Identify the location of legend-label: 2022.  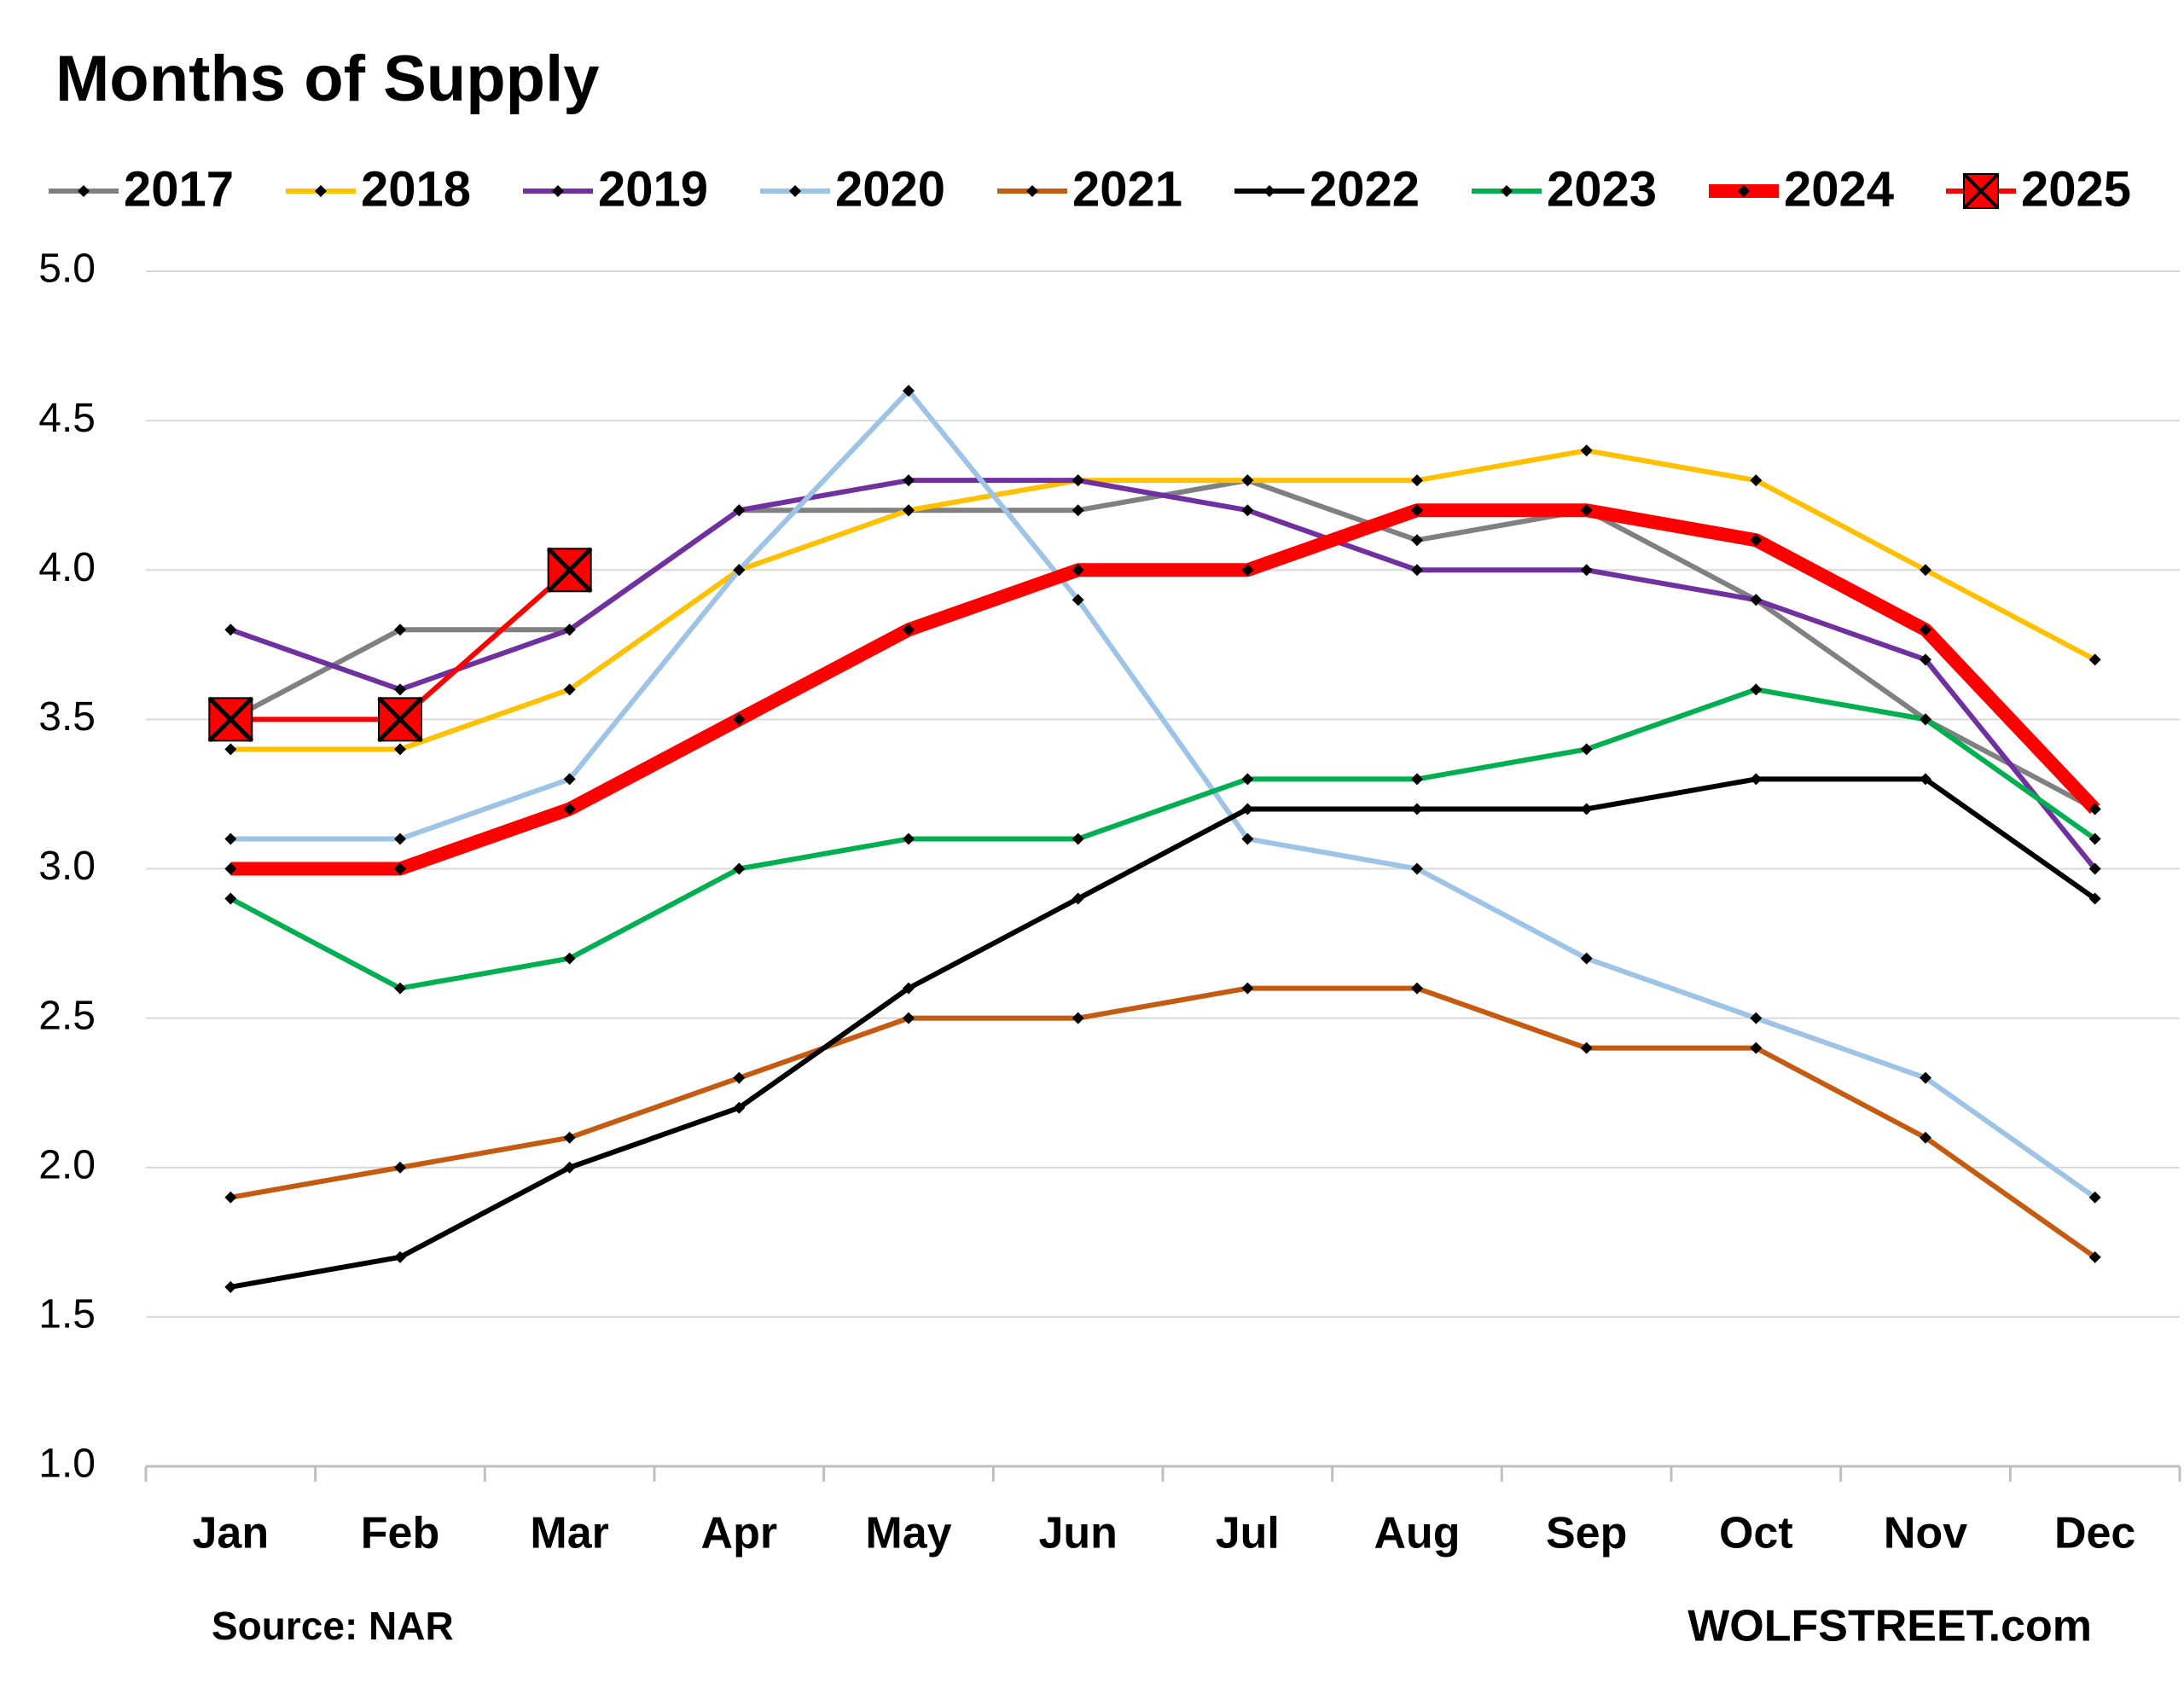
(1365, 189).